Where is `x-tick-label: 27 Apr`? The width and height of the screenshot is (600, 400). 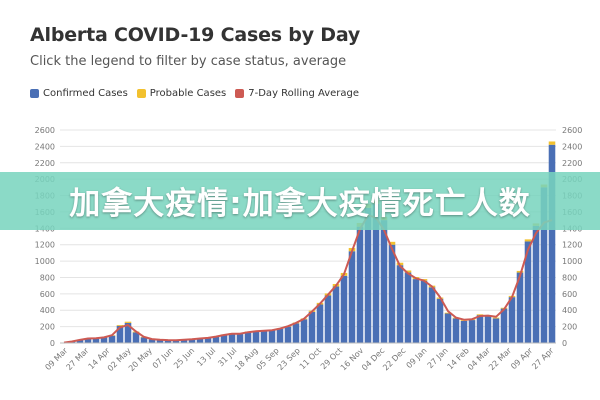
x-tick-label: 27 Apr is located at coordinates (543, 359).